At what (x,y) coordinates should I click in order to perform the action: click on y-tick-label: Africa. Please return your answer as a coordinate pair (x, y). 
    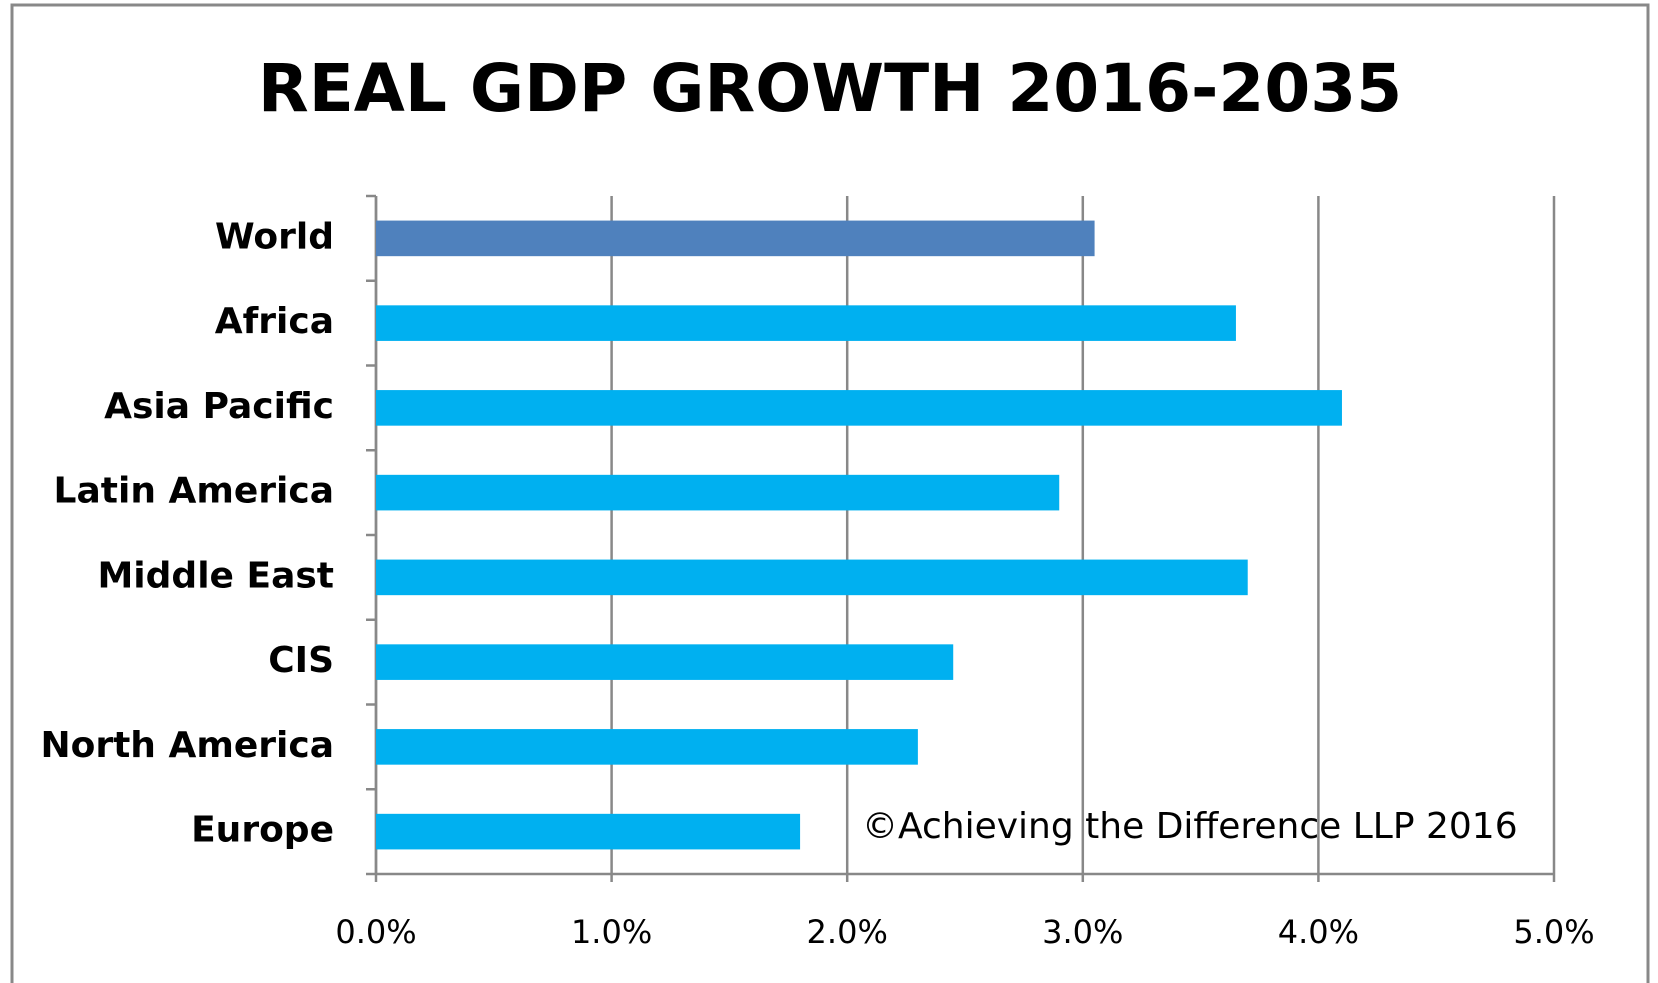
    Looking at the image, I should click on (274, 321).